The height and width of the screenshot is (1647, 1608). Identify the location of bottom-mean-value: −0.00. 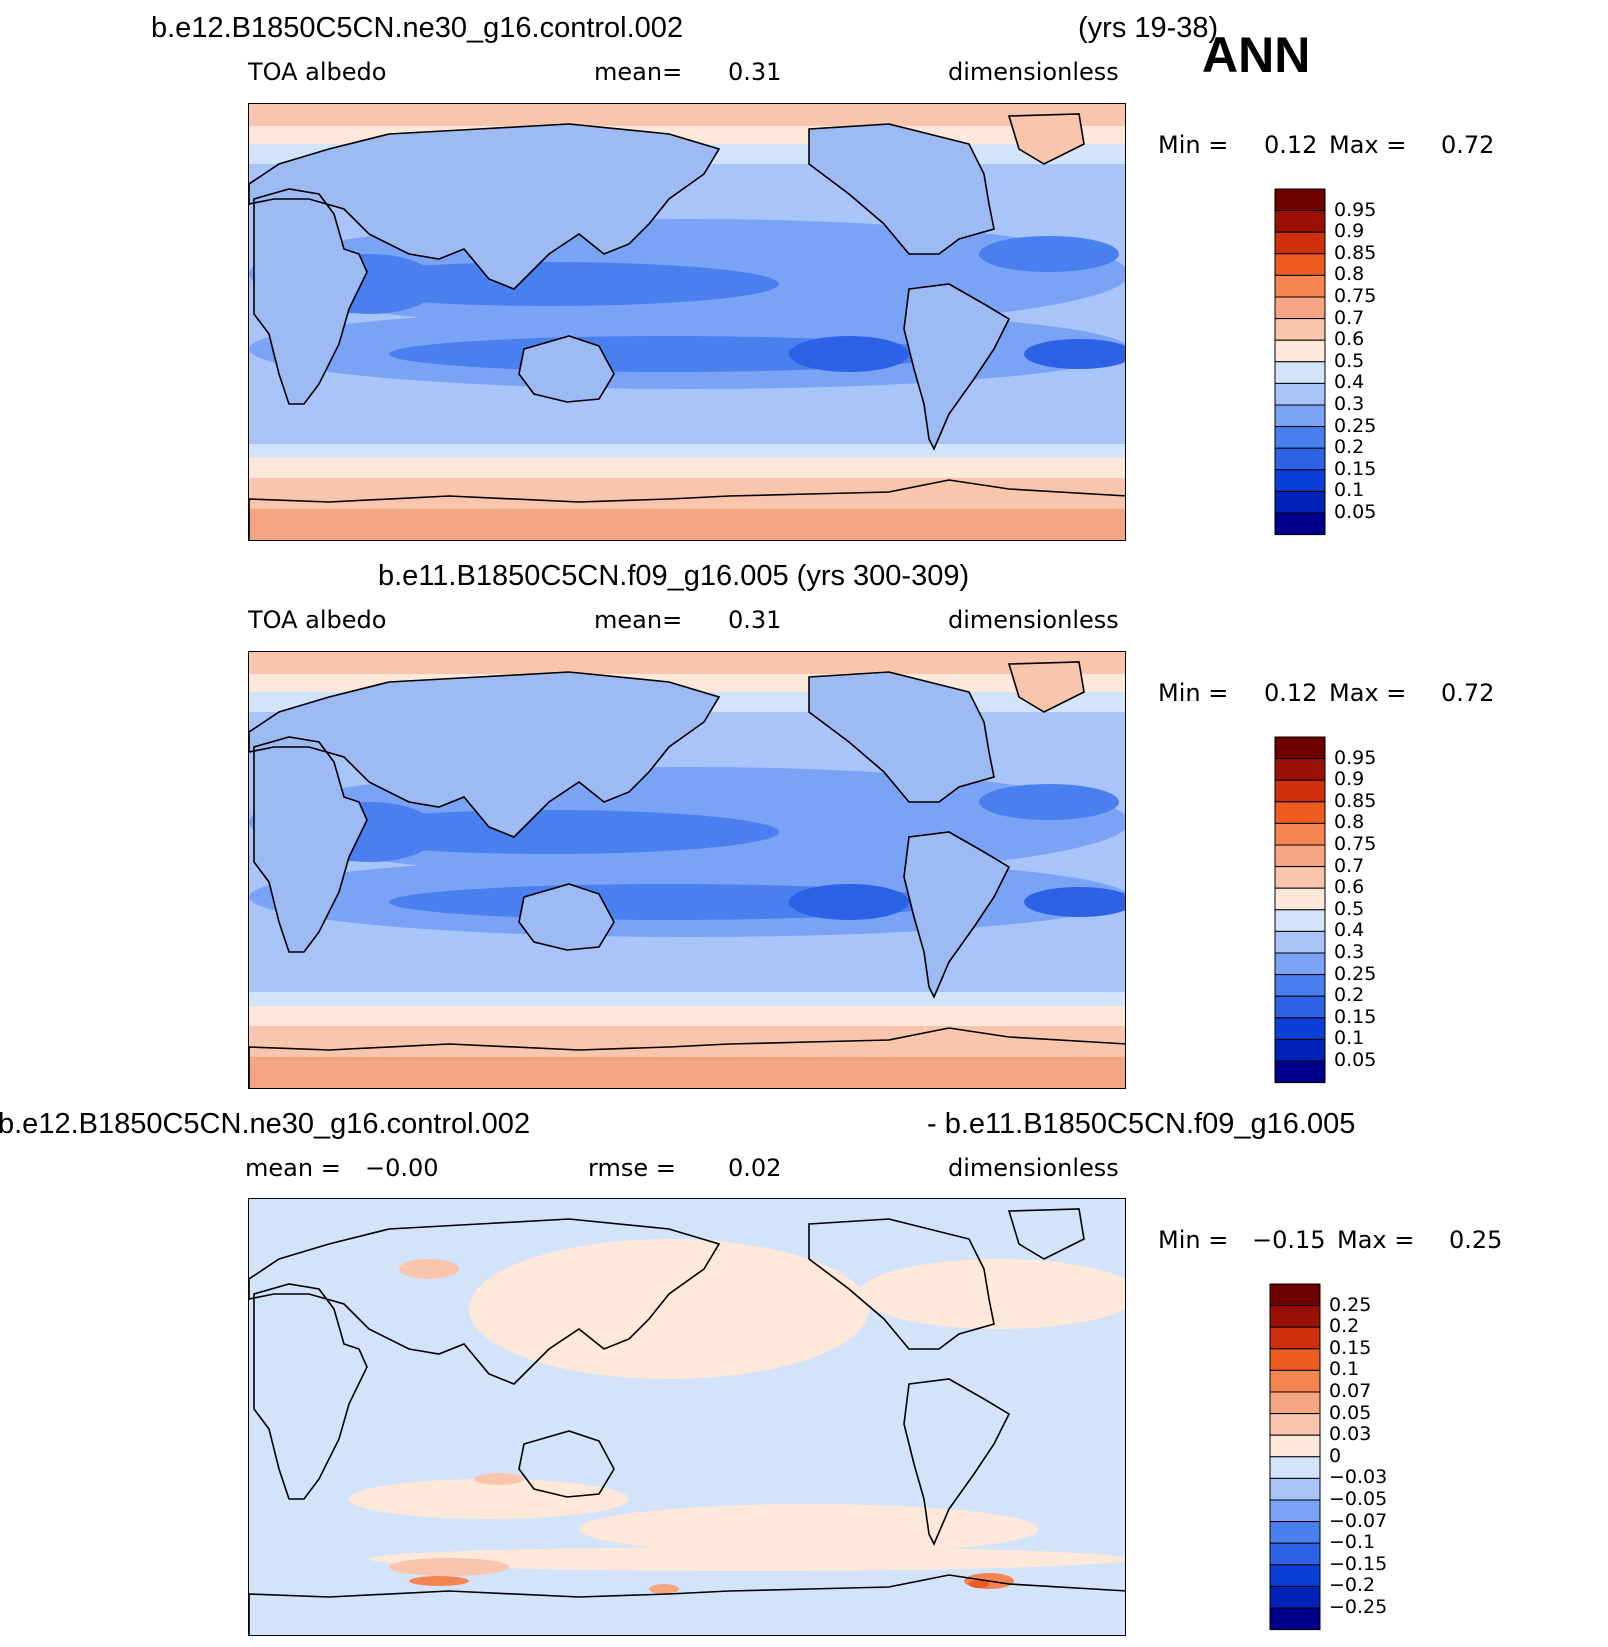
(402, 1168).